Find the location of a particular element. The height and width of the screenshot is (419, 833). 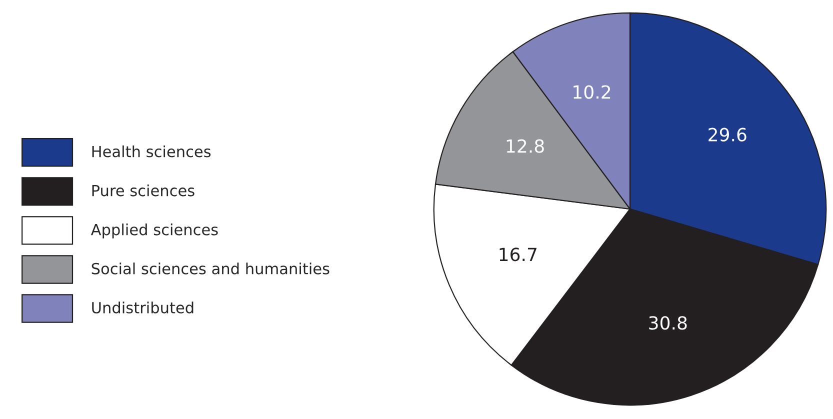

legend-label: Social sciences and humanities is located at coordinates (211, 268).